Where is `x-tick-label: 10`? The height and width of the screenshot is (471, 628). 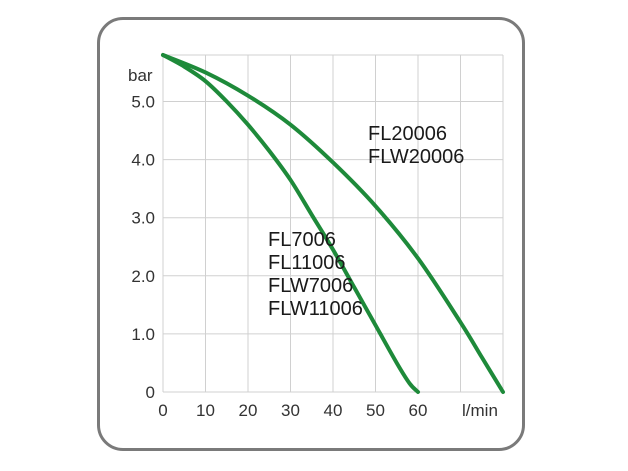
x-tick-label: 10 is located at coordinates (205, 410).